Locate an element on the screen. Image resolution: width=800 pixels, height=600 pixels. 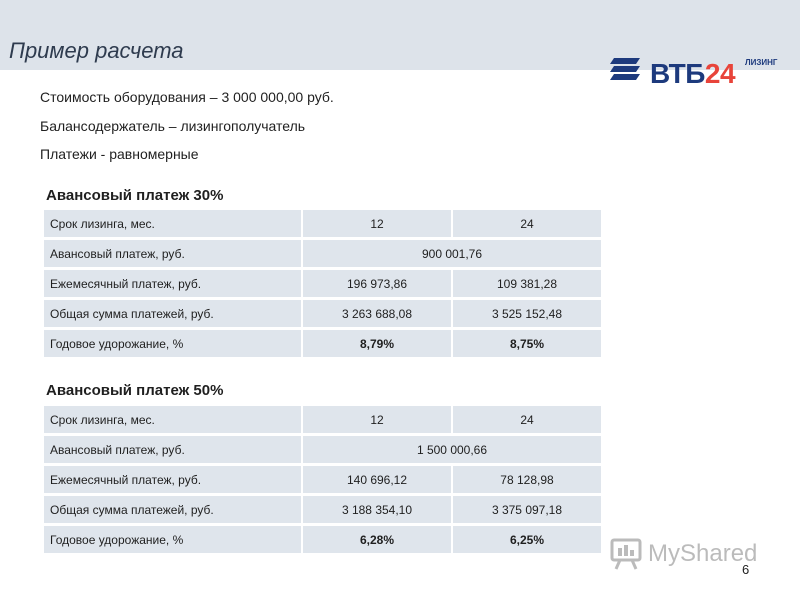
logo-number: 24 is located at coordinates (720, 73).